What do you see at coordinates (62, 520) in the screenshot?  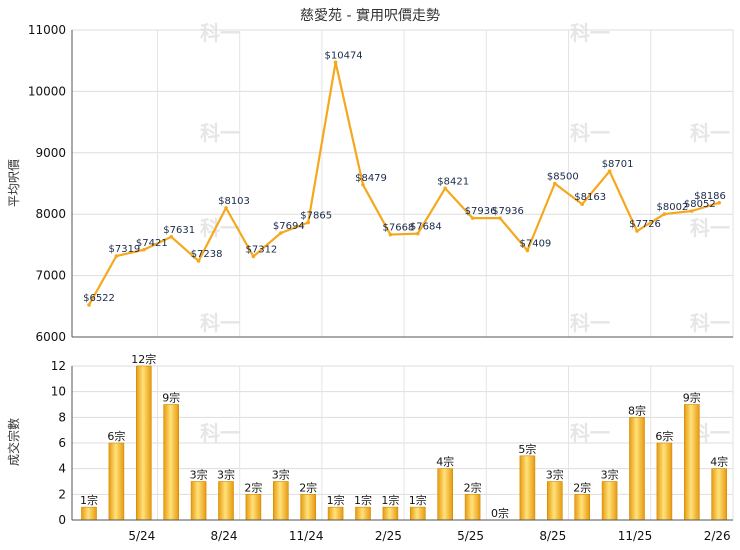 I see `bar-y-tick-label: 0` at bounding box center [62, 520].